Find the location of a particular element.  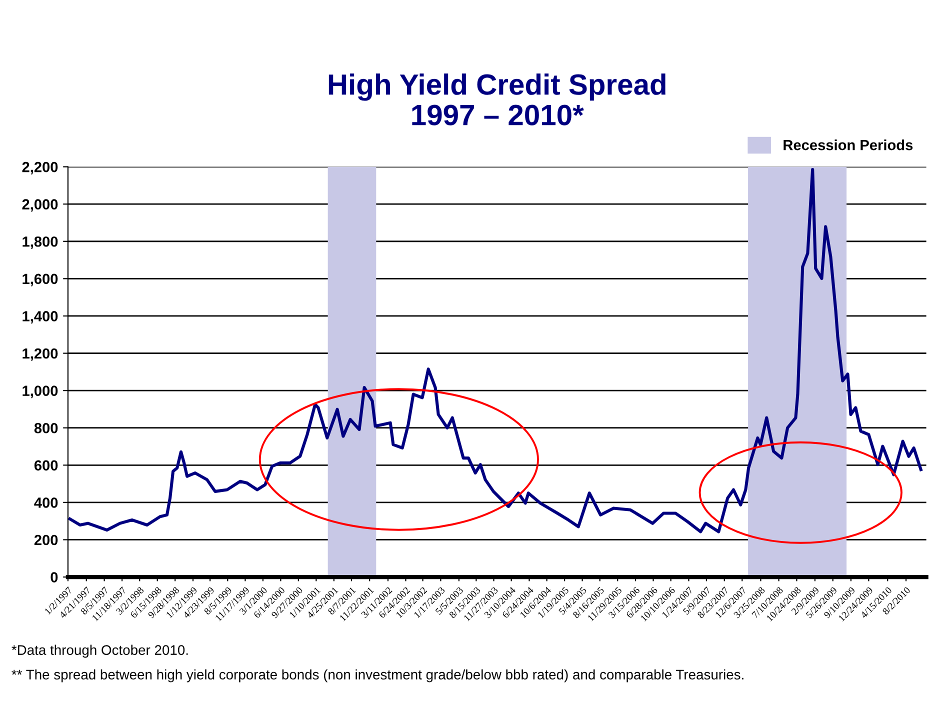

text: ** The spread between high yield corporate bonds (non investment grade/below bbb rated) and comparable Treasuries. is located at coordinates (378, 675).